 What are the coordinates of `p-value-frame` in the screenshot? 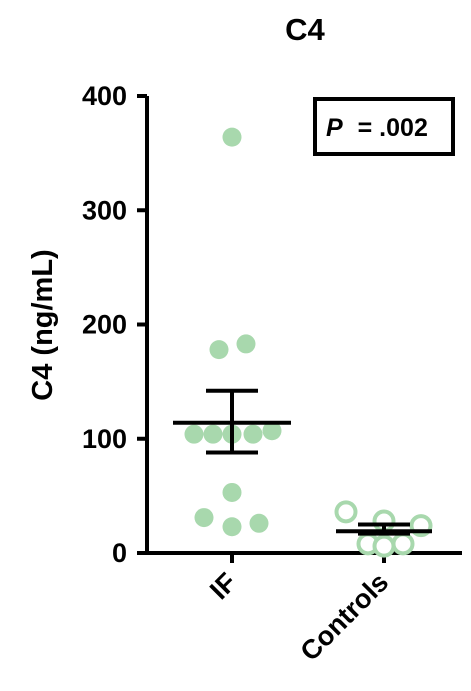 It's located at (384, 126).